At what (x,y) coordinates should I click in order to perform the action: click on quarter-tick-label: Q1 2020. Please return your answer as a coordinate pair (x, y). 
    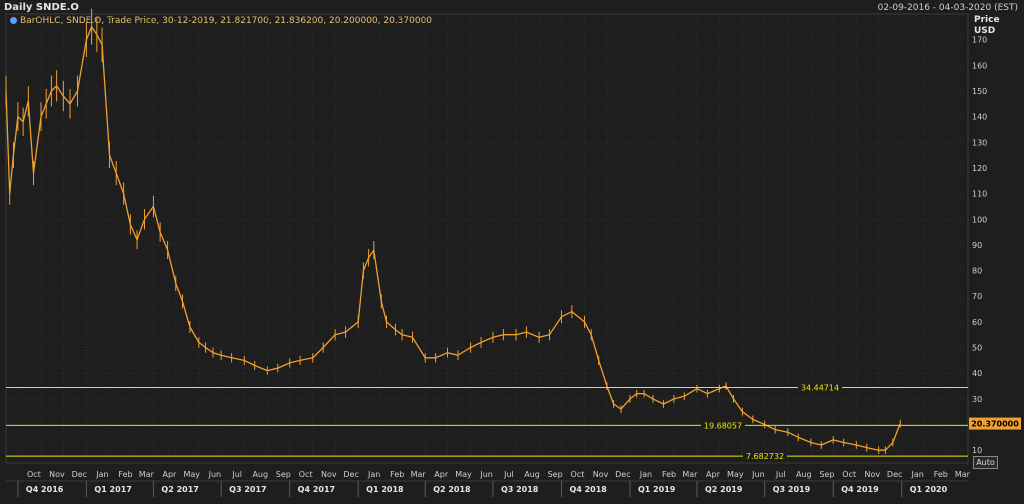
    Looking at the image, I should click on (929, 489).